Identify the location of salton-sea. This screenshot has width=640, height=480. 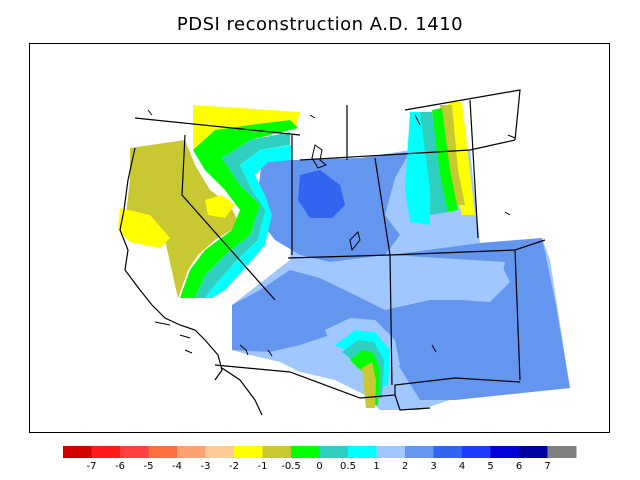
(270, 353).